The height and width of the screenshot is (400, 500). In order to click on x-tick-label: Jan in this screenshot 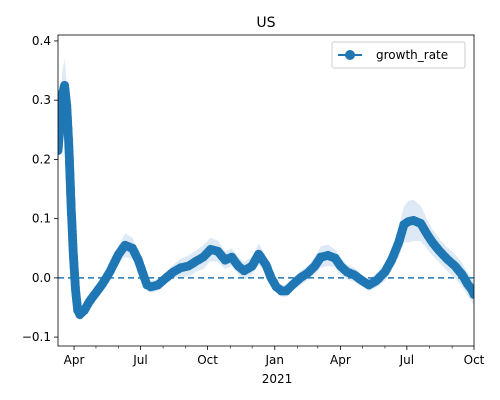, I will do `click(275, 360)`.